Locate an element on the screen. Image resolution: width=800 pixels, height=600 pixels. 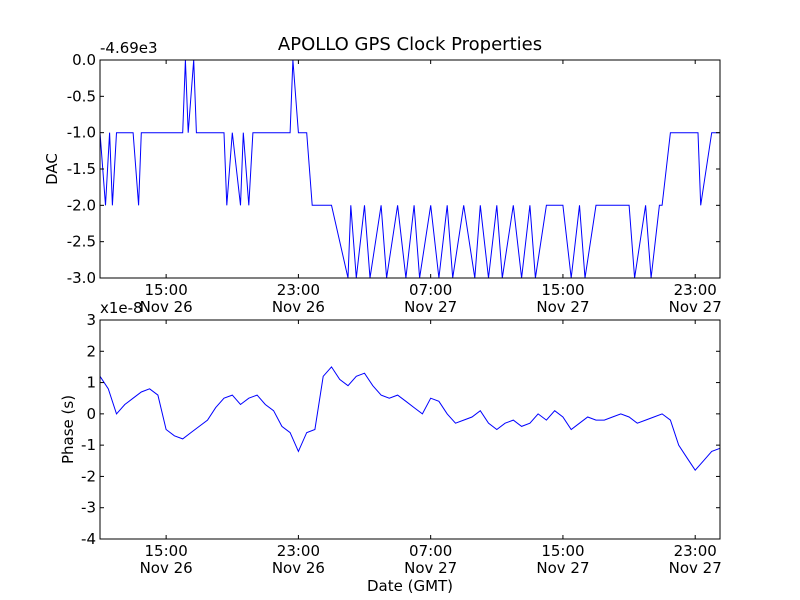
y-tick-label: -4 is located at coordinates (88, 539).